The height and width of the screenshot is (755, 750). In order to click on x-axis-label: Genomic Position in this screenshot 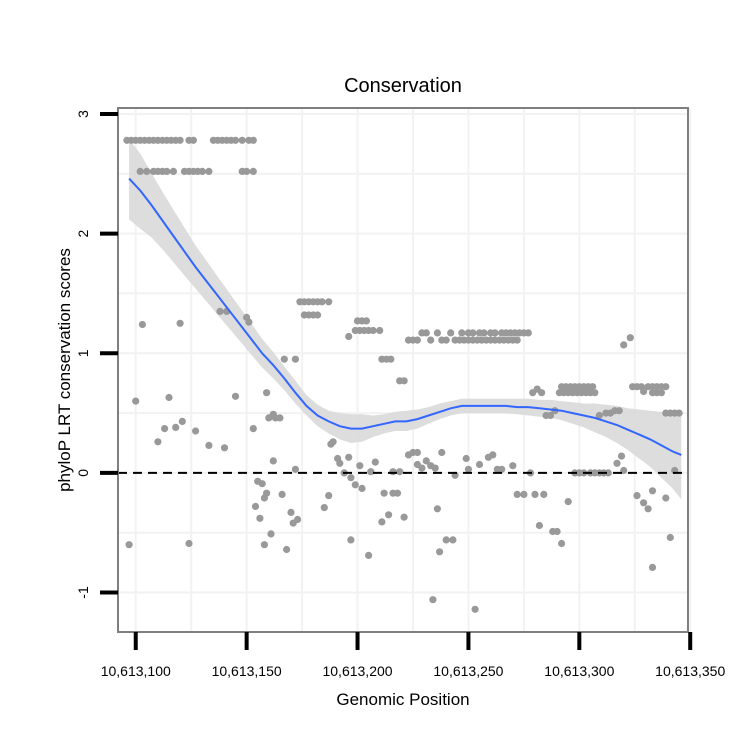, I will do `click(402, 699)`.